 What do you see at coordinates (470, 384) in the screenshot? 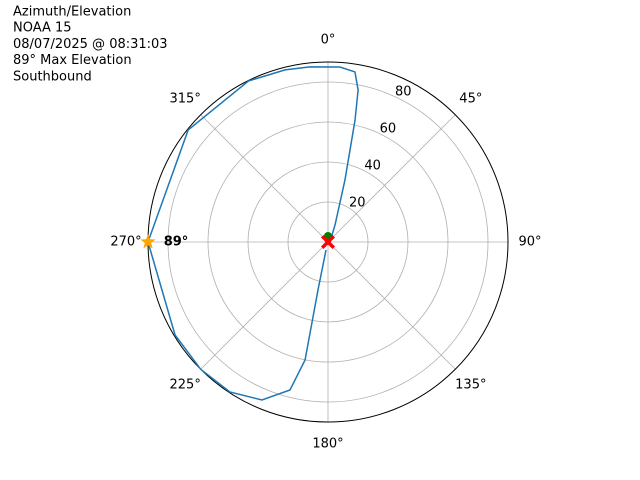
I see `theta-tick-label: 135°` at bounding box center [470, 384].